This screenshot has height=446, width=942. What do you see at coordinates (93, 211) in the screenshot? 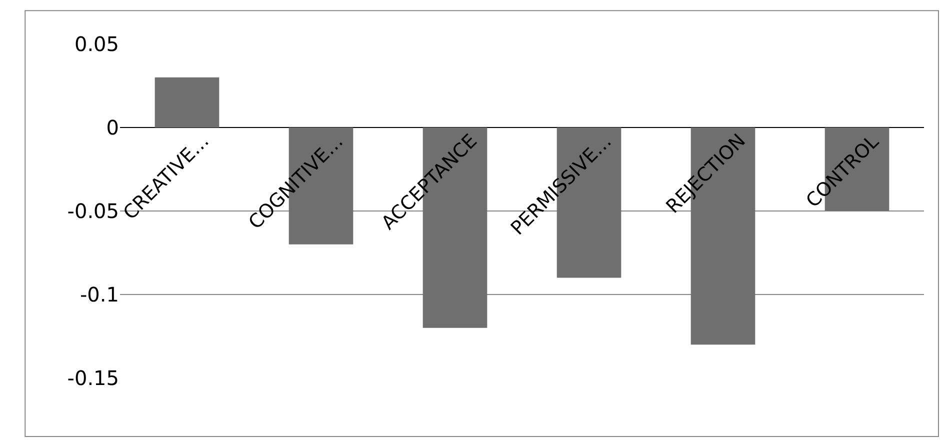
I see `y-tick-label: -0.05` at bounding box center [93, 211].